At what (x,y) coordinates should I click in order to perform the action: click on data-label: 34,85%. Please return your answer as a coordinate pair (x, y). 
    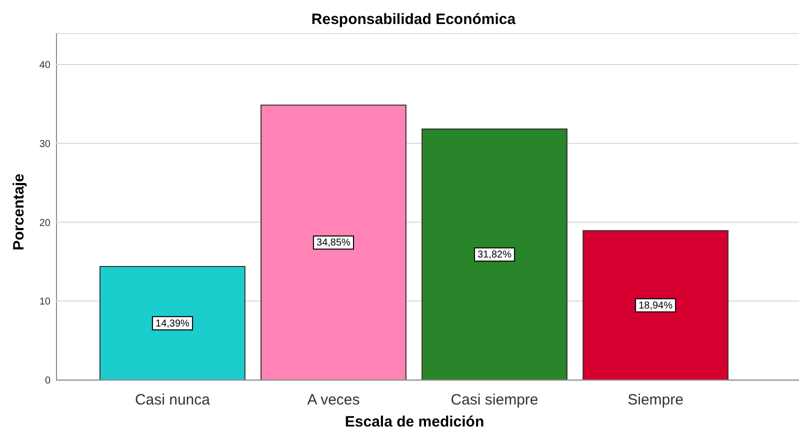
    Looking at the image, I should click on (333, 243).